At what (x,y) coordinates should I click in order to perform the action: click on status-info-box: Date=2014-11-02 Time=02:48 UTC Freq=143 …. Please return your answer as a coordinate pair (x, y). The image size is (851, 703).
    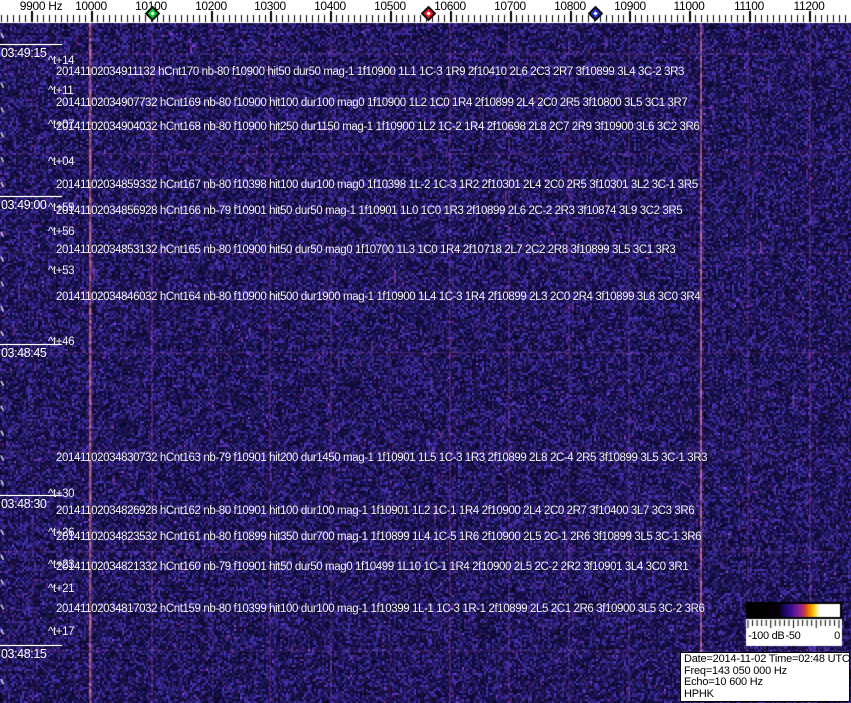
    Looking at the image, I should click on (765, 677).